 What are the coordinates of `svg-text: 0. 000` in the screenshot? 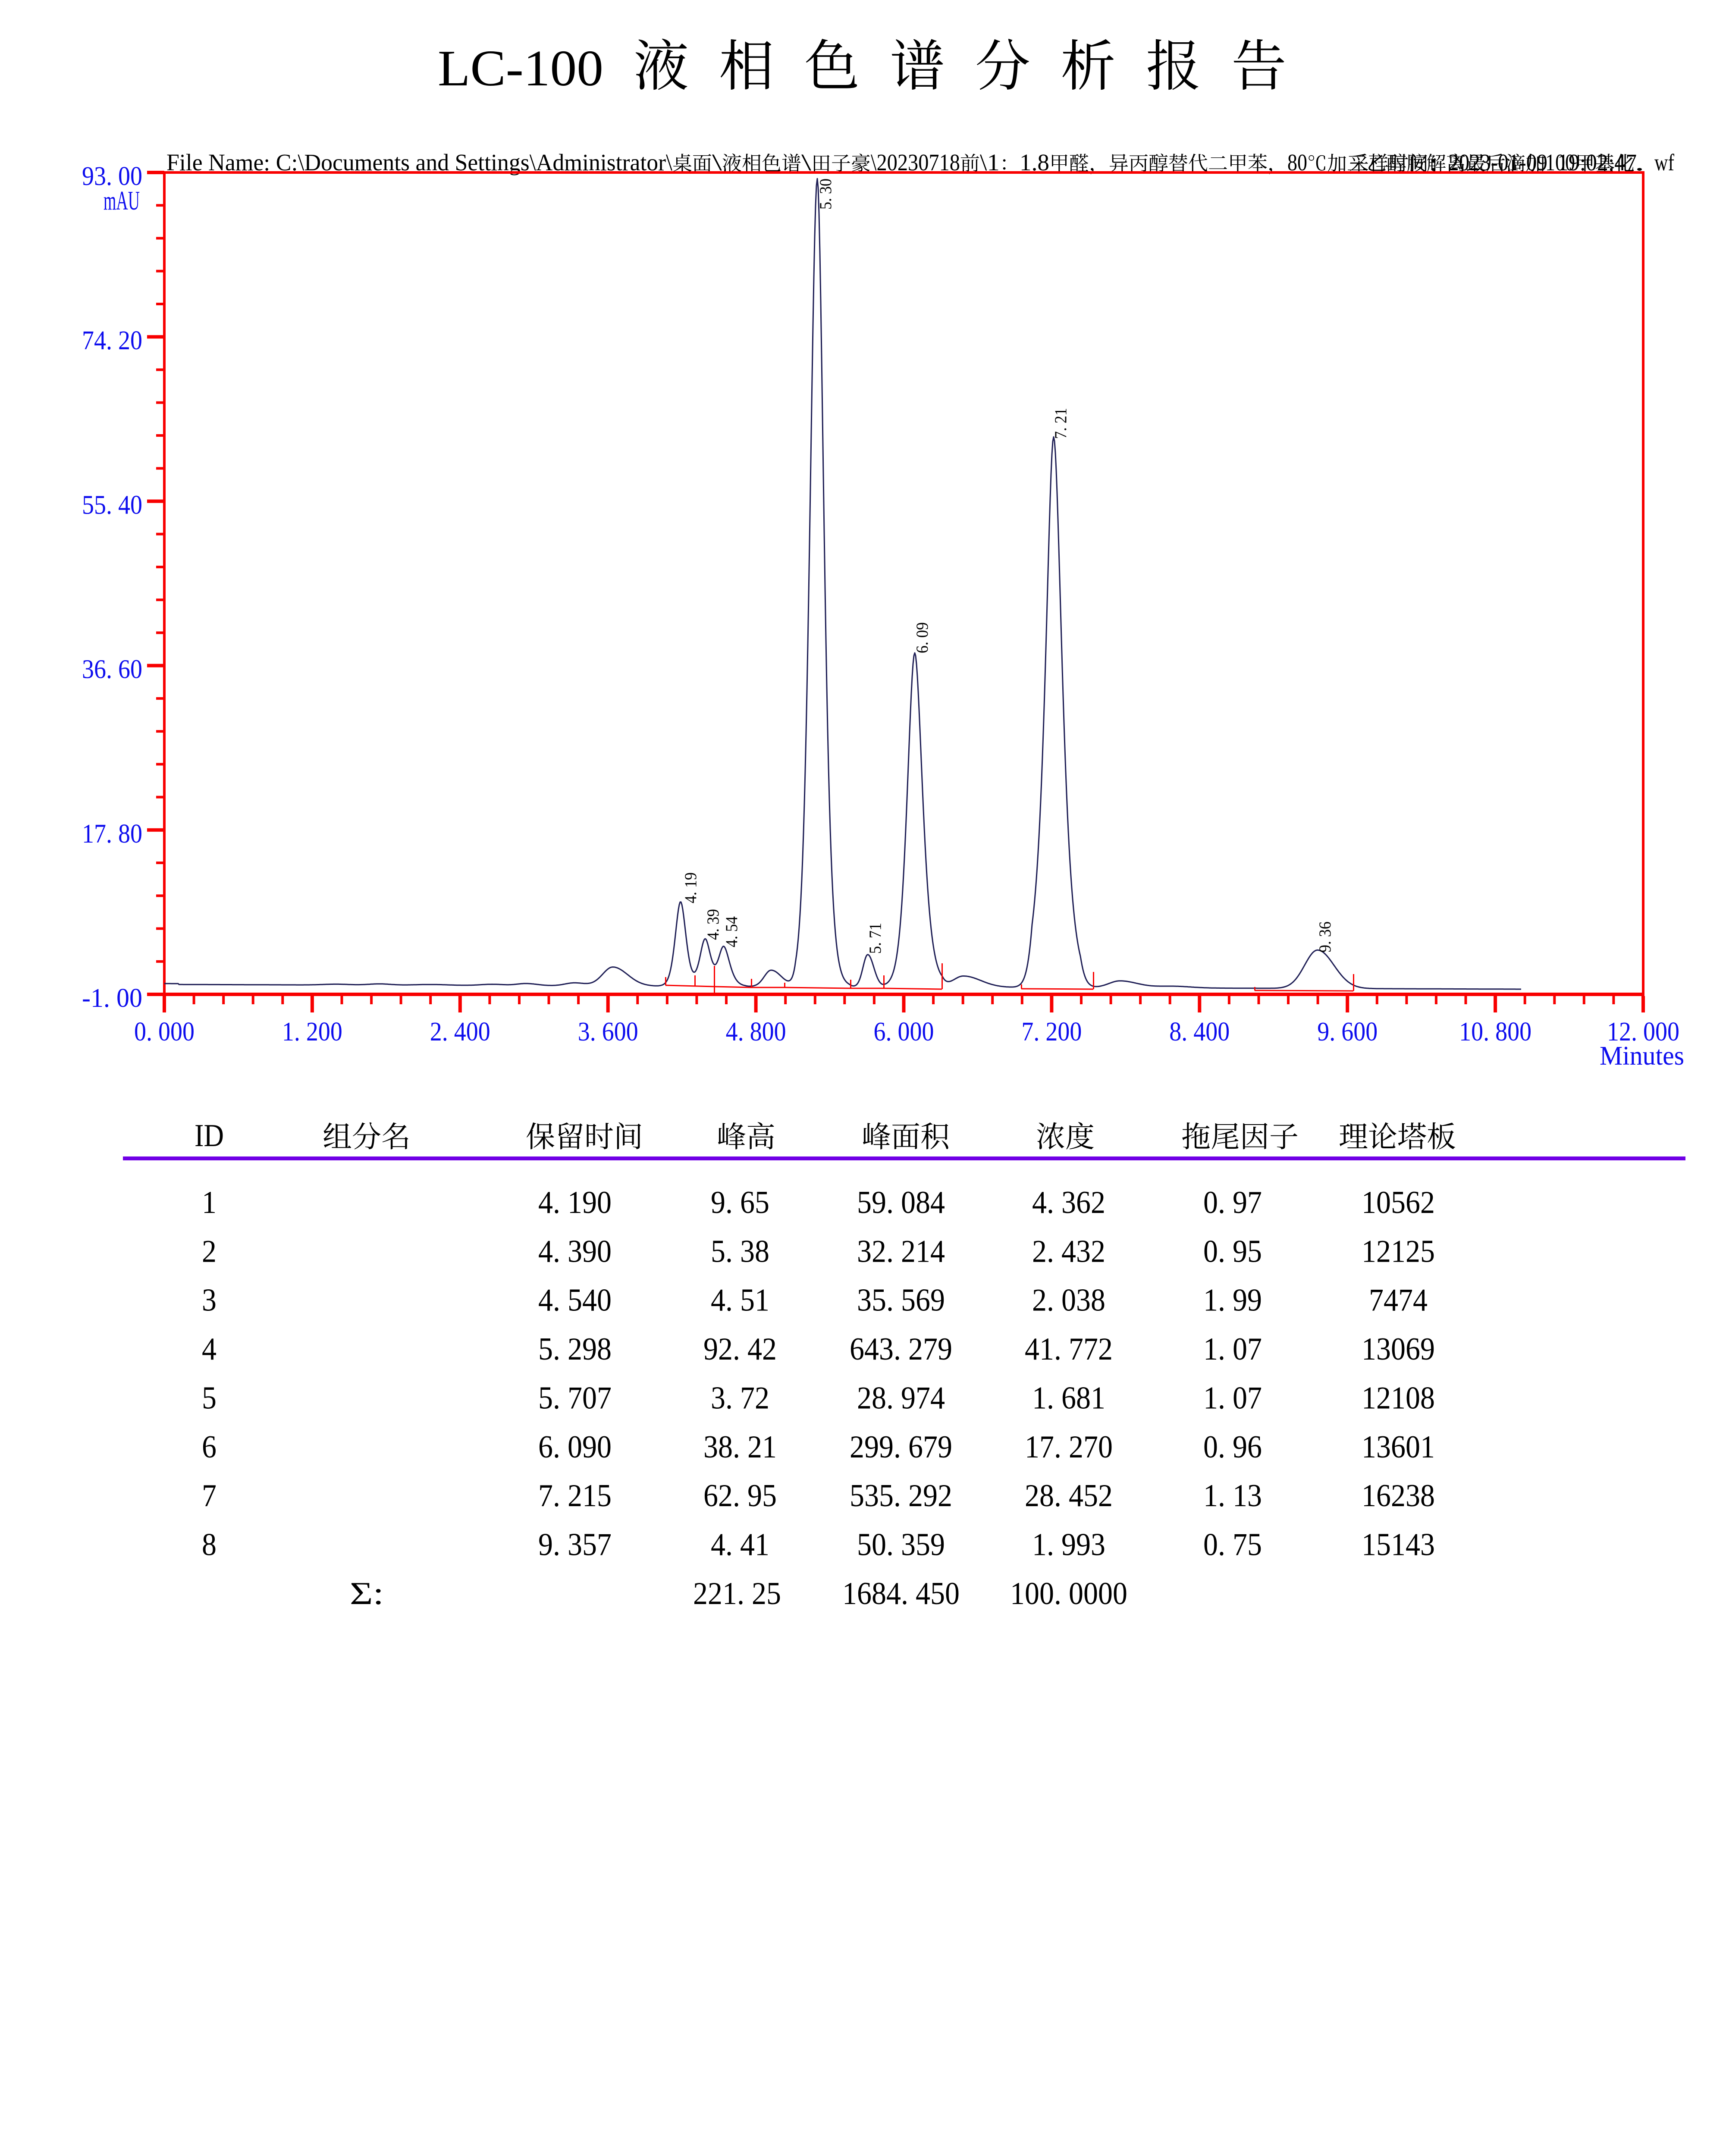 It's located at (165, 1032).